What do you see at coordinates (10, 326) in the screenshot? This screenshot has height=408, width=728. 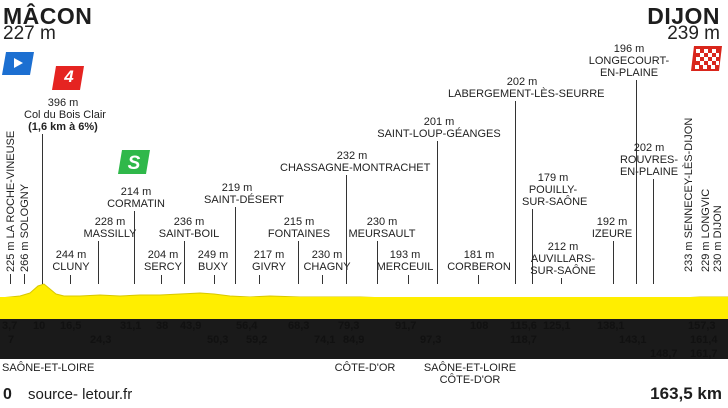 I see `km-mark: 3,7` at bounding box center [10, 326].